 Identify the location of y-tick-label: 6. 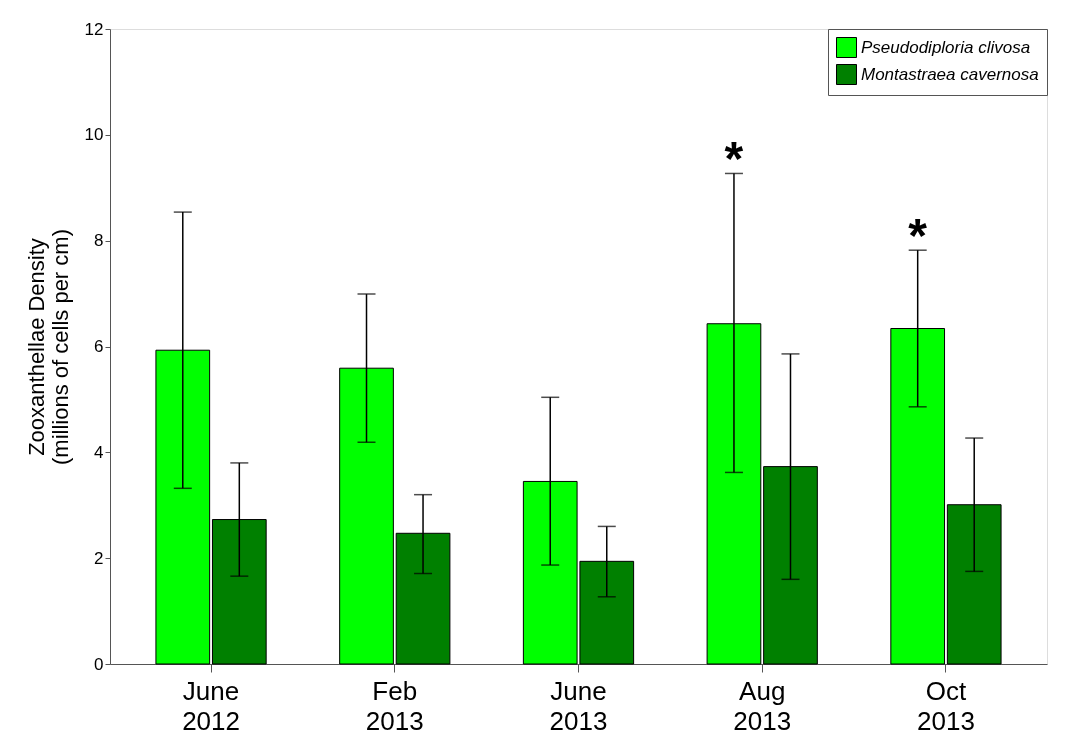
(99, 346).